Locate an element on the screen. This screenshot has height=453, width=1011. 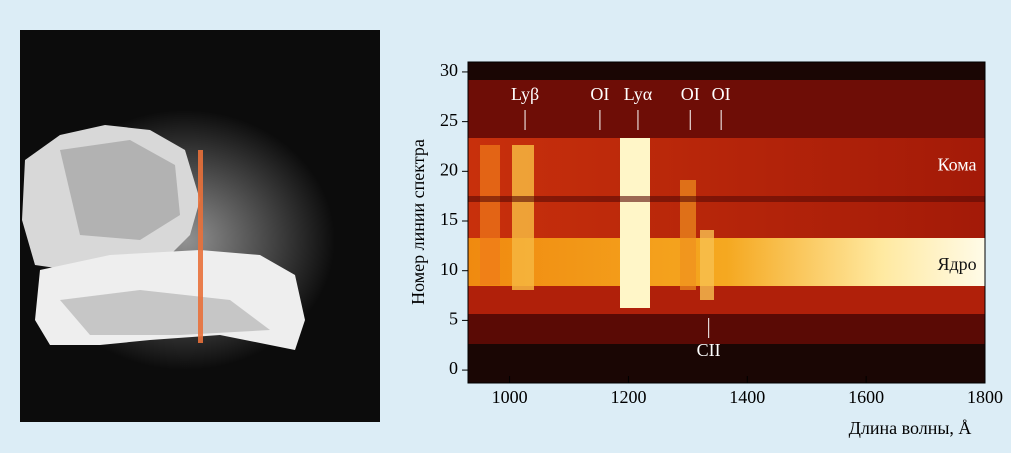
region-label: Кома is located at coordinates (956, 164).